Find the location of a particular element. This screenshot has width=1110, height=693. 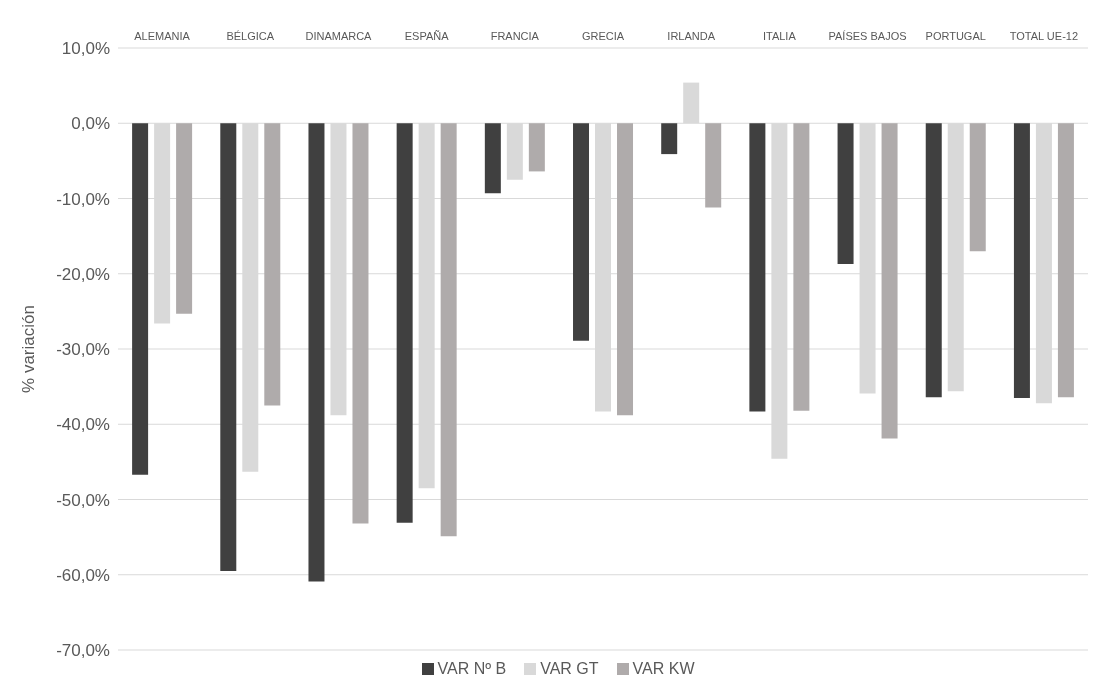

y-tick-label: -10,0% is located at coordinates (83, 199).